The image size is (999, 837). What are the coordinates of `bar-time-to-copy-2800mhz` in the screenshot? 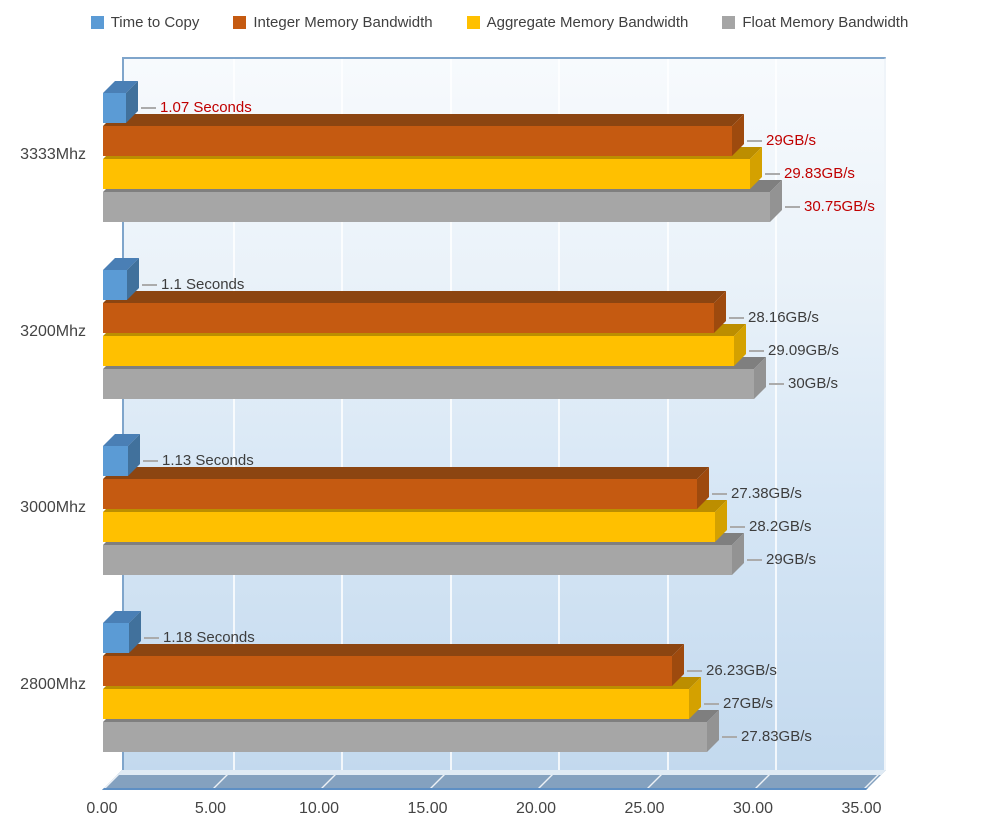 It's located at (122, 631).